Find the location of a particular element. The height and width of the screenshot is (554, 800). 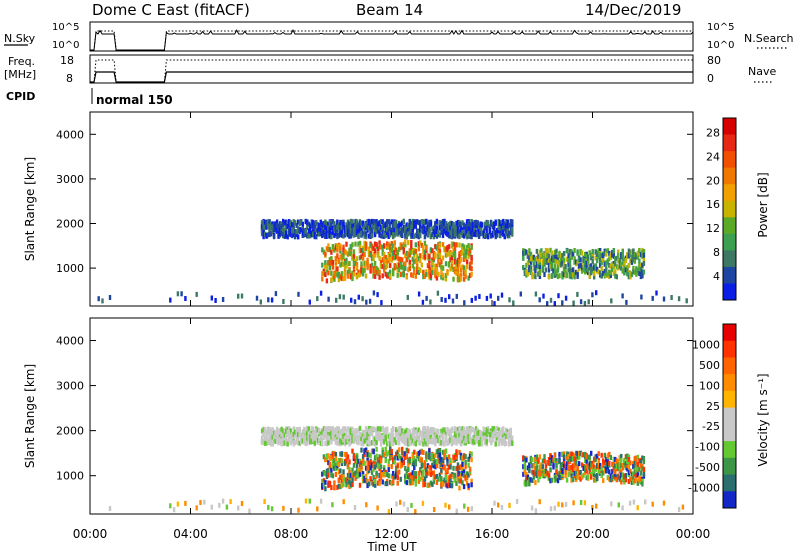

y-tick-label: 4000 is located at coordinates (70, 341).